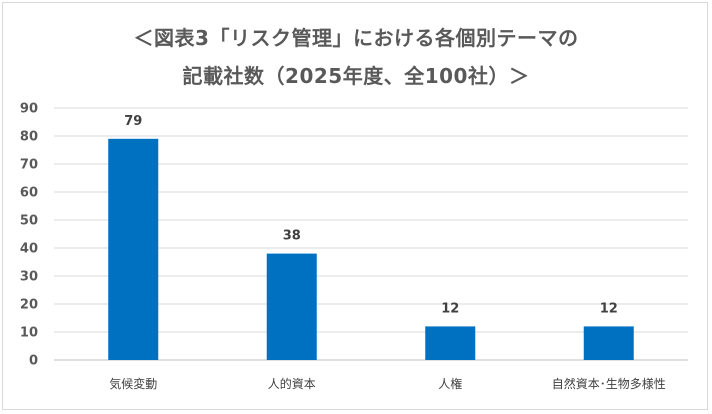  What do you see at coordinates (387, 383) in the screenshot?
I see `x-axis-category-labels: 気候変動 人的資本 人権 自然資本･生物多様性` at bounding box center [387, 383].